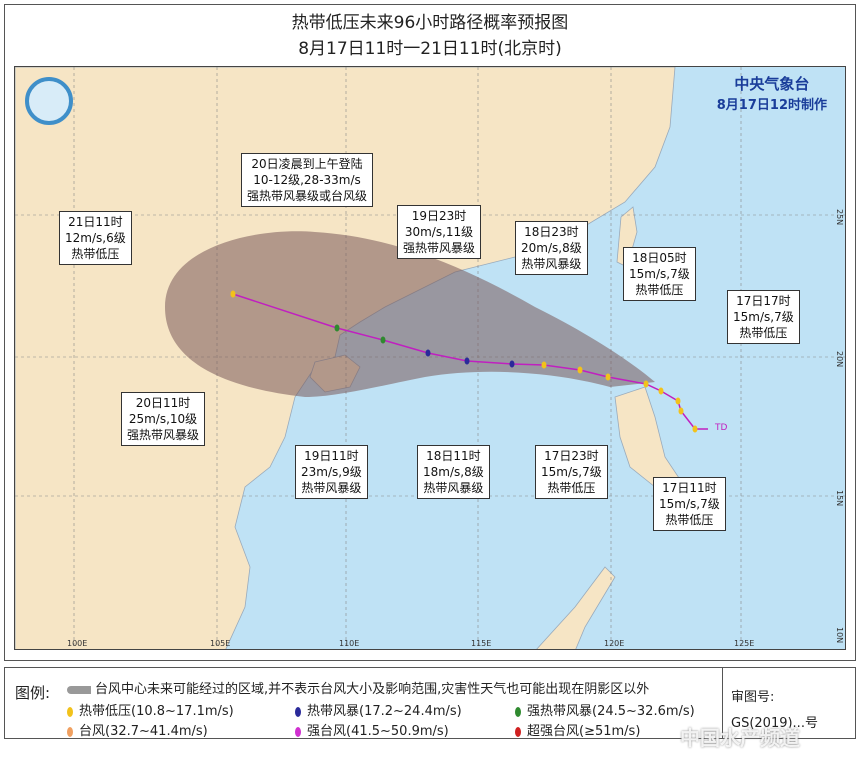 The image size is (860, 757). Describe the element at coordinates (307, 180) in the screenshot. I see `label-landfall: 20日凌晨到上午登陆 10-12级,28-33m/s 强热带风暴级或台风级` at that location.